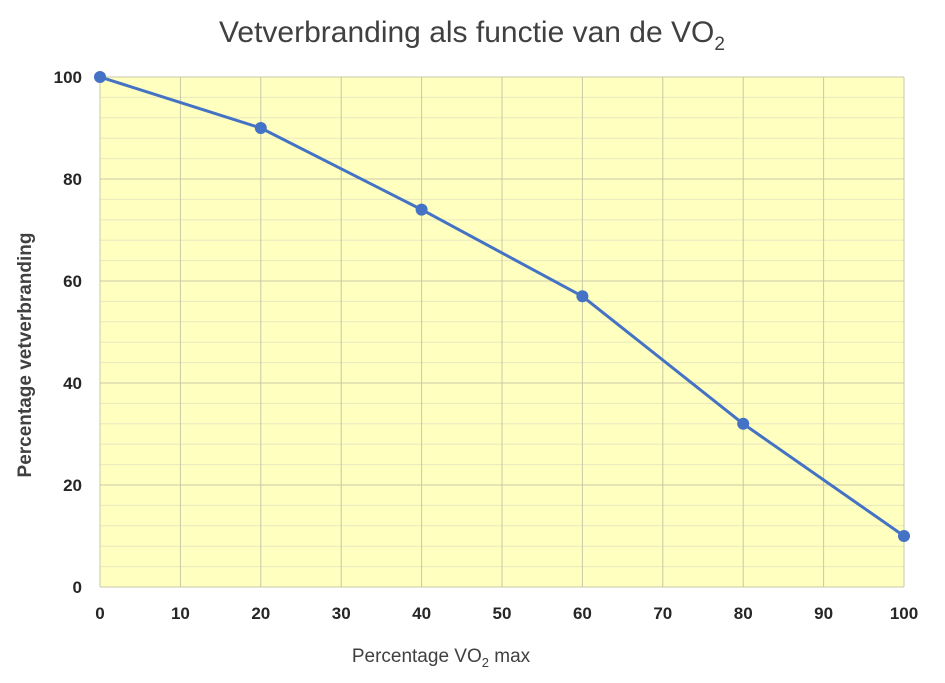 Image resolution: width=945 pixels, height=683 pixels. I want to click on x-tick-labels: 0 10 20 30 40 50 60 70 80 90 100, so click(506, 613).